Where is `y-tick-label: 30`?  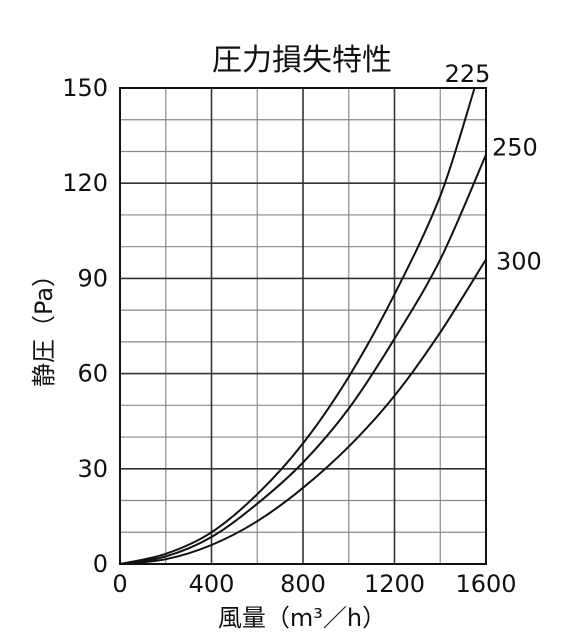 y-tick-label: 30 is located at coordinates (92, 469).